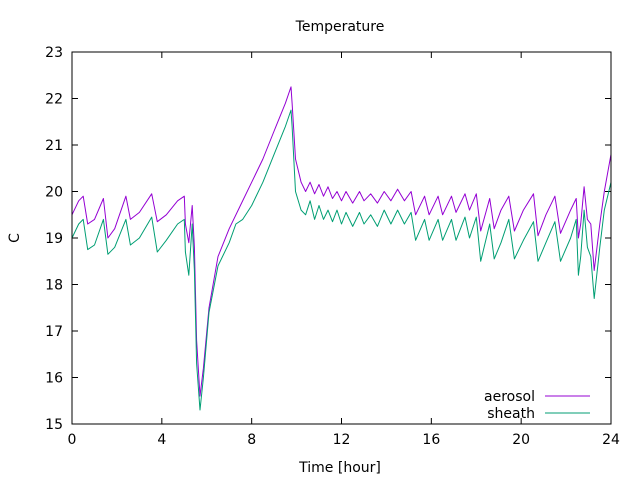  I want to click on chart-title: Temperature, so click(340, 27).